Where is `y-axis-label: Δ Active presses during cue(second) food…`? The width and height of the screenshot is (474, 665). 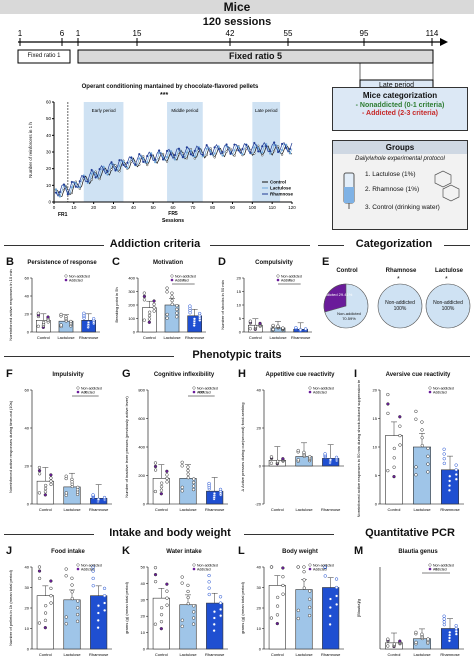
y-axis-label: Δ Active presses during cue(second) food… is located at coordinates (242, 447).